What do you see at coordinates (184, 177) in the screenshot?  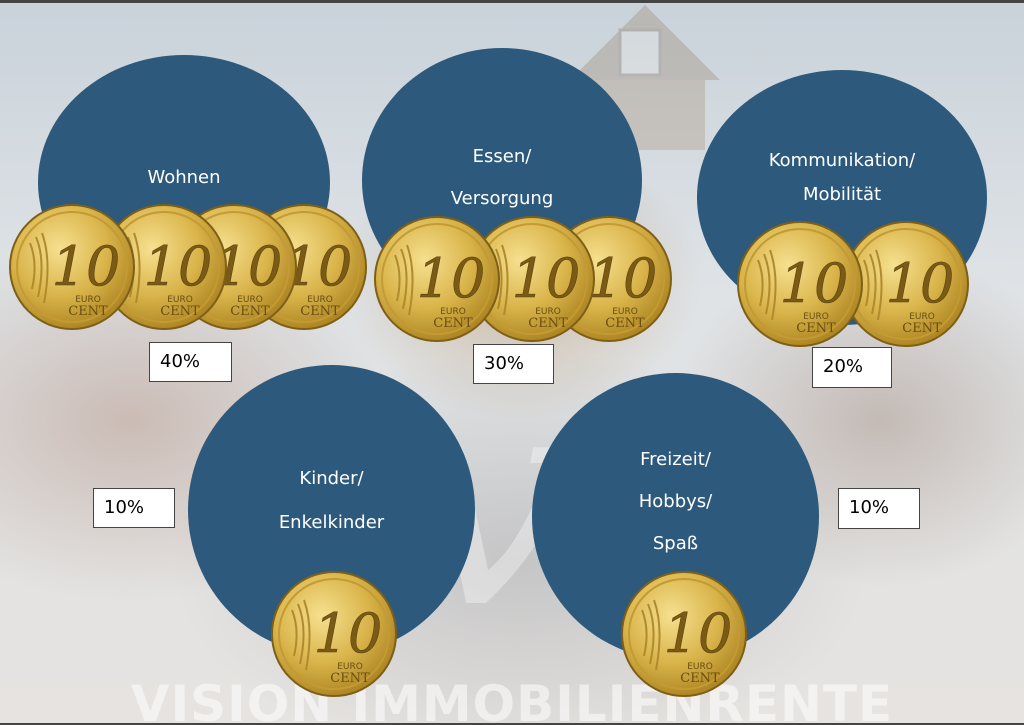 I see `category-label-line: Wohnen` at bounding box center [184, 177].